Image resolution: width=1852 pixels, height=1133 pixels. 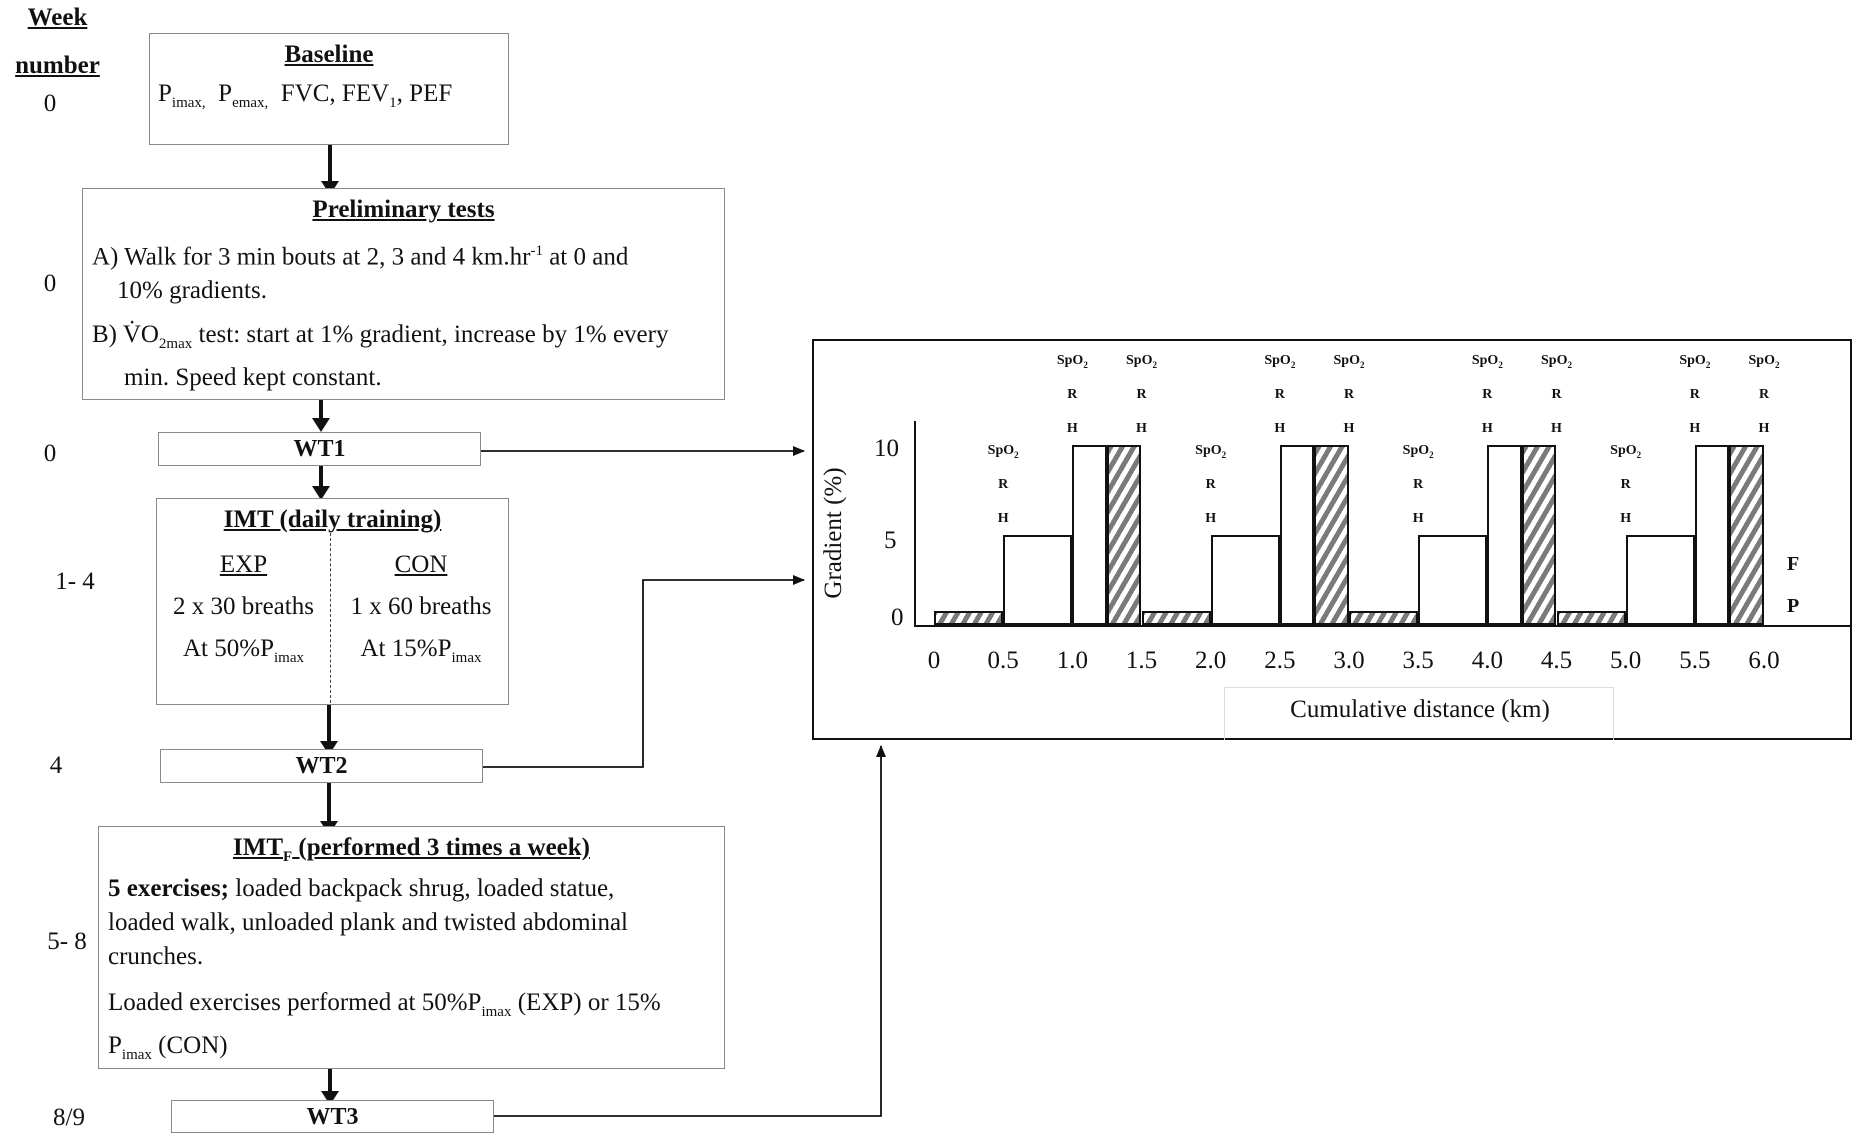 I want to click on week-label: 5- 8, so click(x=67, y=941).